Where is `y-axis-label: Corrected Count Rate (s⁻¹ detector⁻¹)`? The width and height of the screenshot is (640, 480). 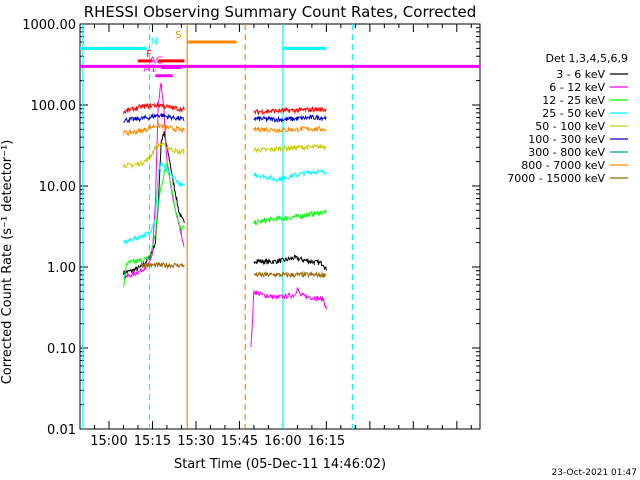 y-axis-label: Corrected Count Rate (s⁻¹ detector⁻¹) is located at coordinates (7, 262).